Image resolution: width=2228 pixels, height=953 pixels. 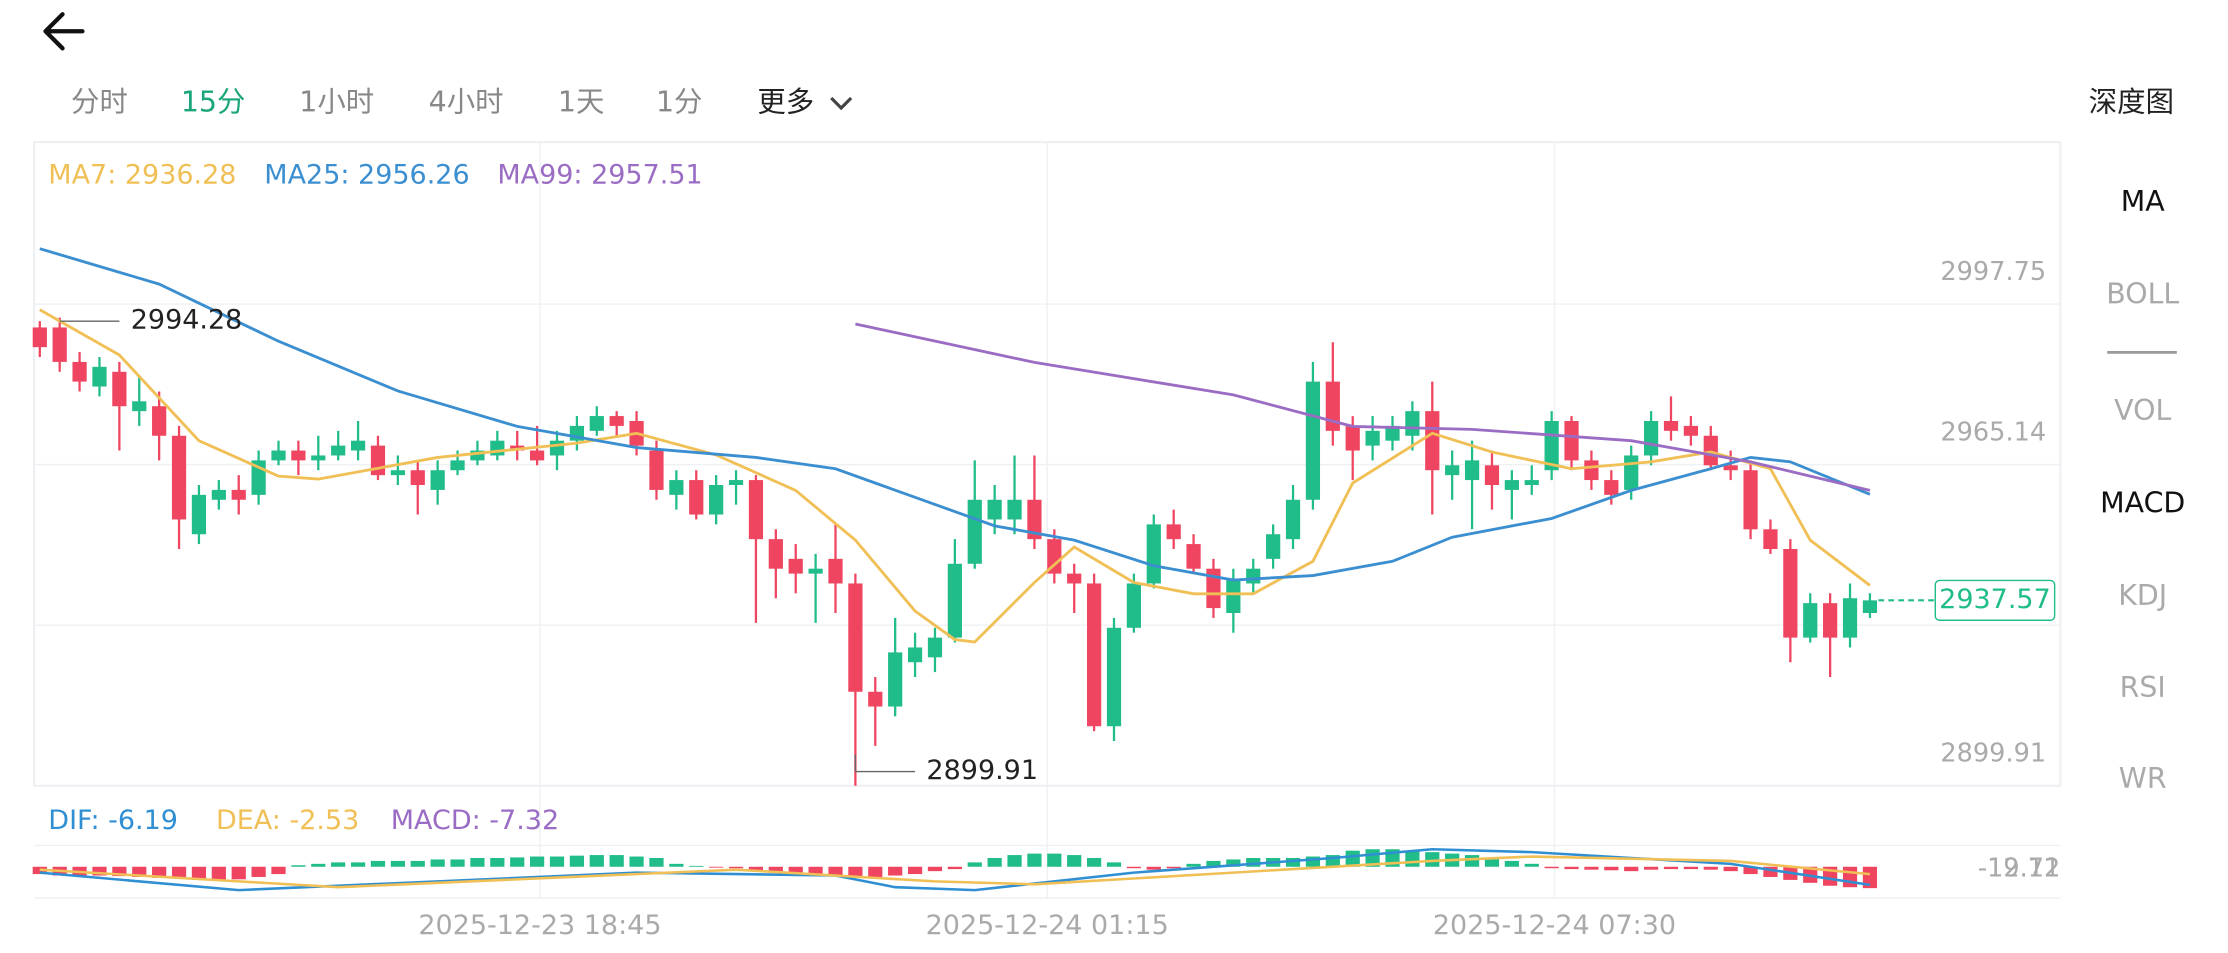 I want to click on dea-line, so click(x=955, y=872).